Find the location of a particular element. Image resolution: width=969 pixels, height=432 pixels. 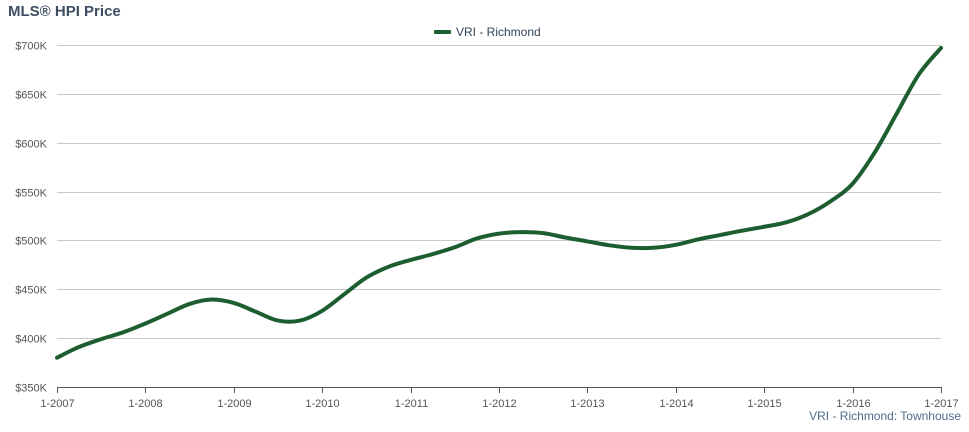

y-axis-labels: $350K $400K $450K $500K $550K $600K $650K $700K is located at coordinates (31, 218).